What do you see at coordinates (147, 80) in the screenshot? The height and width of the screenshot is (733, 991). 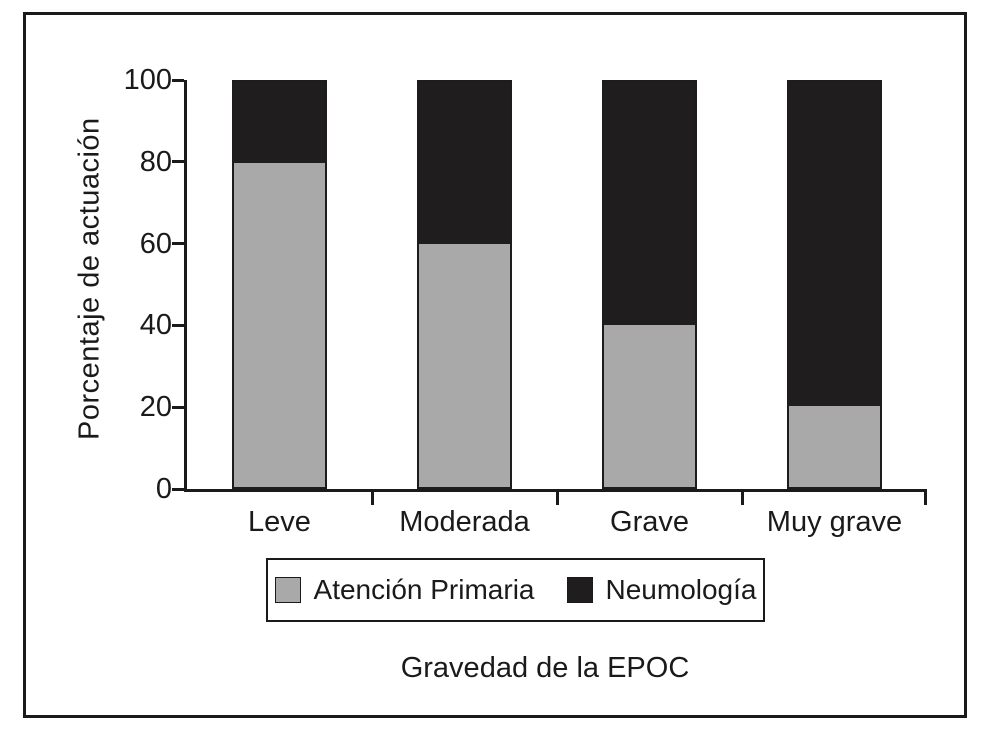 I see `y-tick-label-100: 100` at bounding box center [147, 80].